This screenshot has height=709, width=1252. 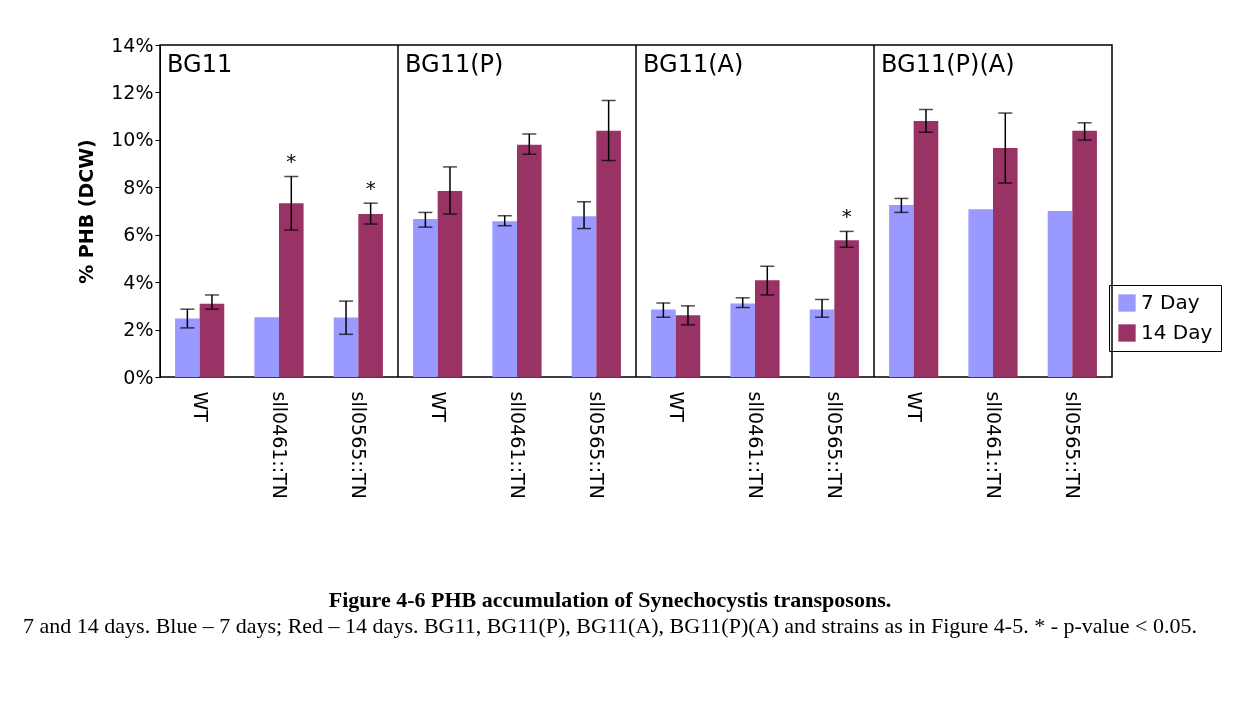 What do you see at coordinates (693, 64) in the screenshot?
I see `chart-title: BG11(A)` at bounding box center [693, 64].